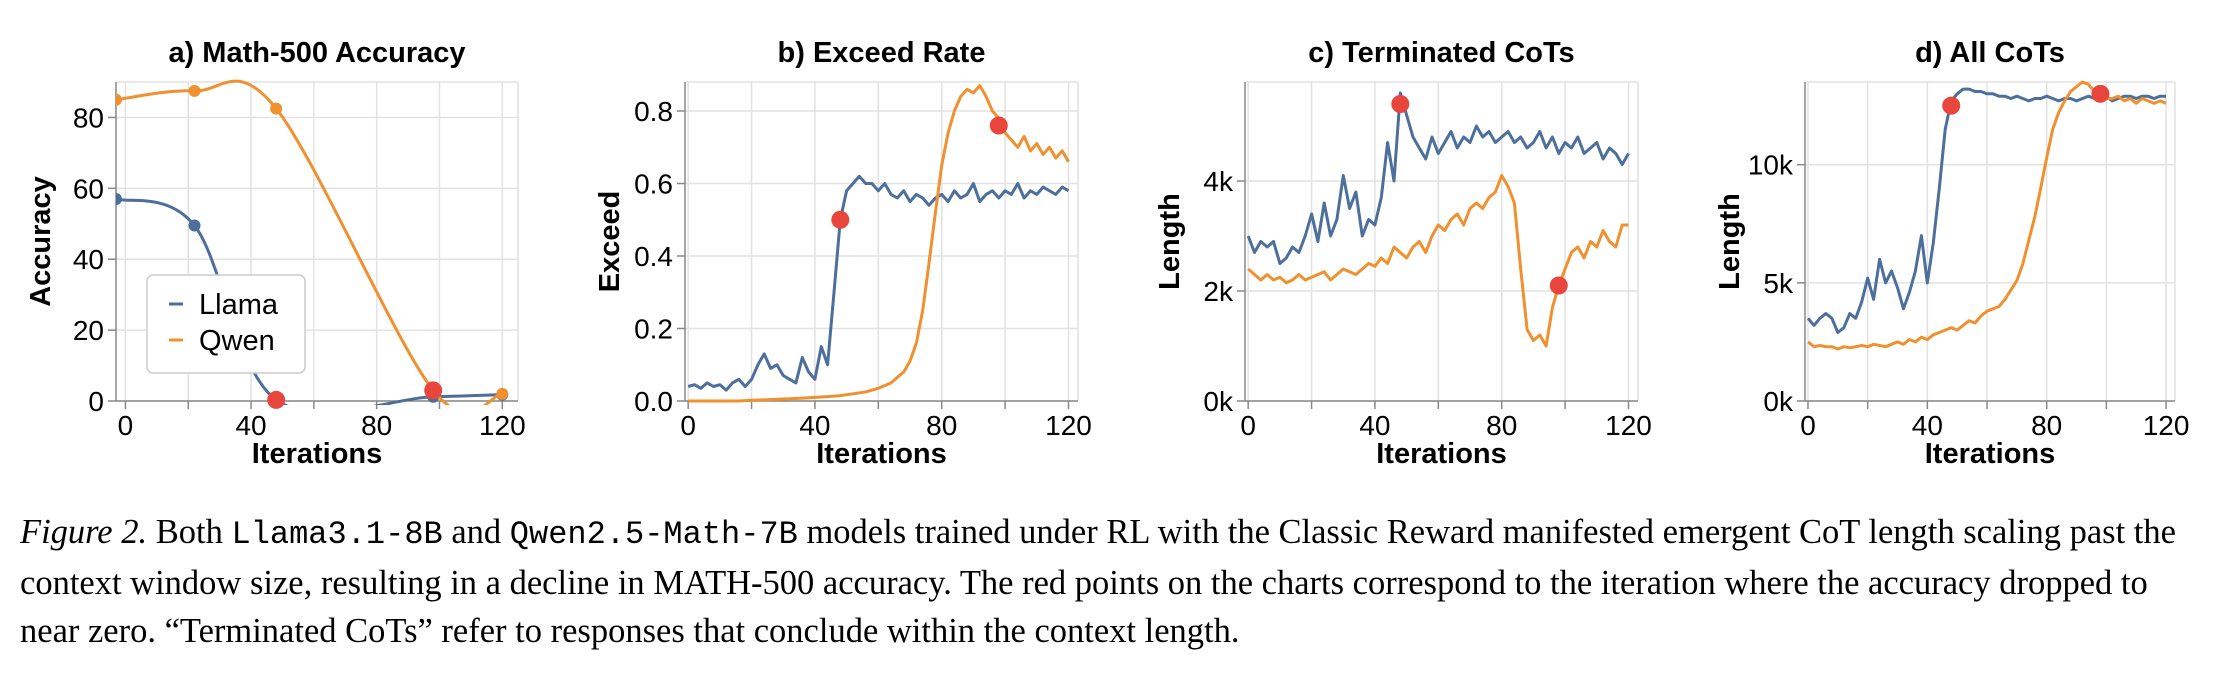 This screenshot has width=2226, height=678. What do you see at coordinates (316, 53) in the screenshot?
I see `chart-title: a) Math-500 Accuracy` at bounding box center [316, 53].